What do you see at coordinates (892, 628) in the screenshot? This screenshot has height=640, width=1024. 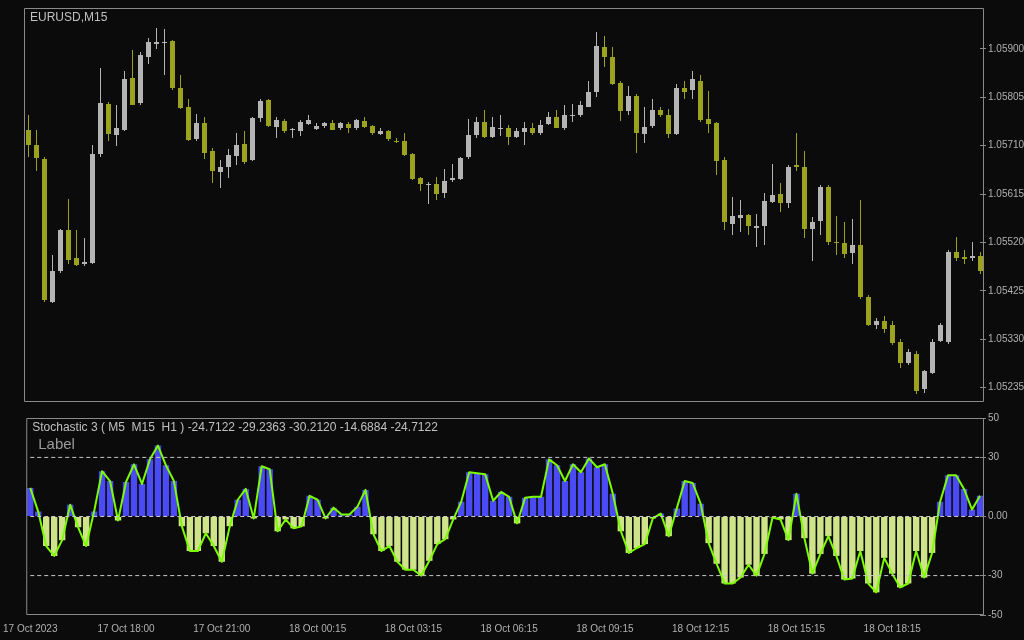 I see `x-tick-label: 18 Oct 18:15` at bounding box center [892, 628].